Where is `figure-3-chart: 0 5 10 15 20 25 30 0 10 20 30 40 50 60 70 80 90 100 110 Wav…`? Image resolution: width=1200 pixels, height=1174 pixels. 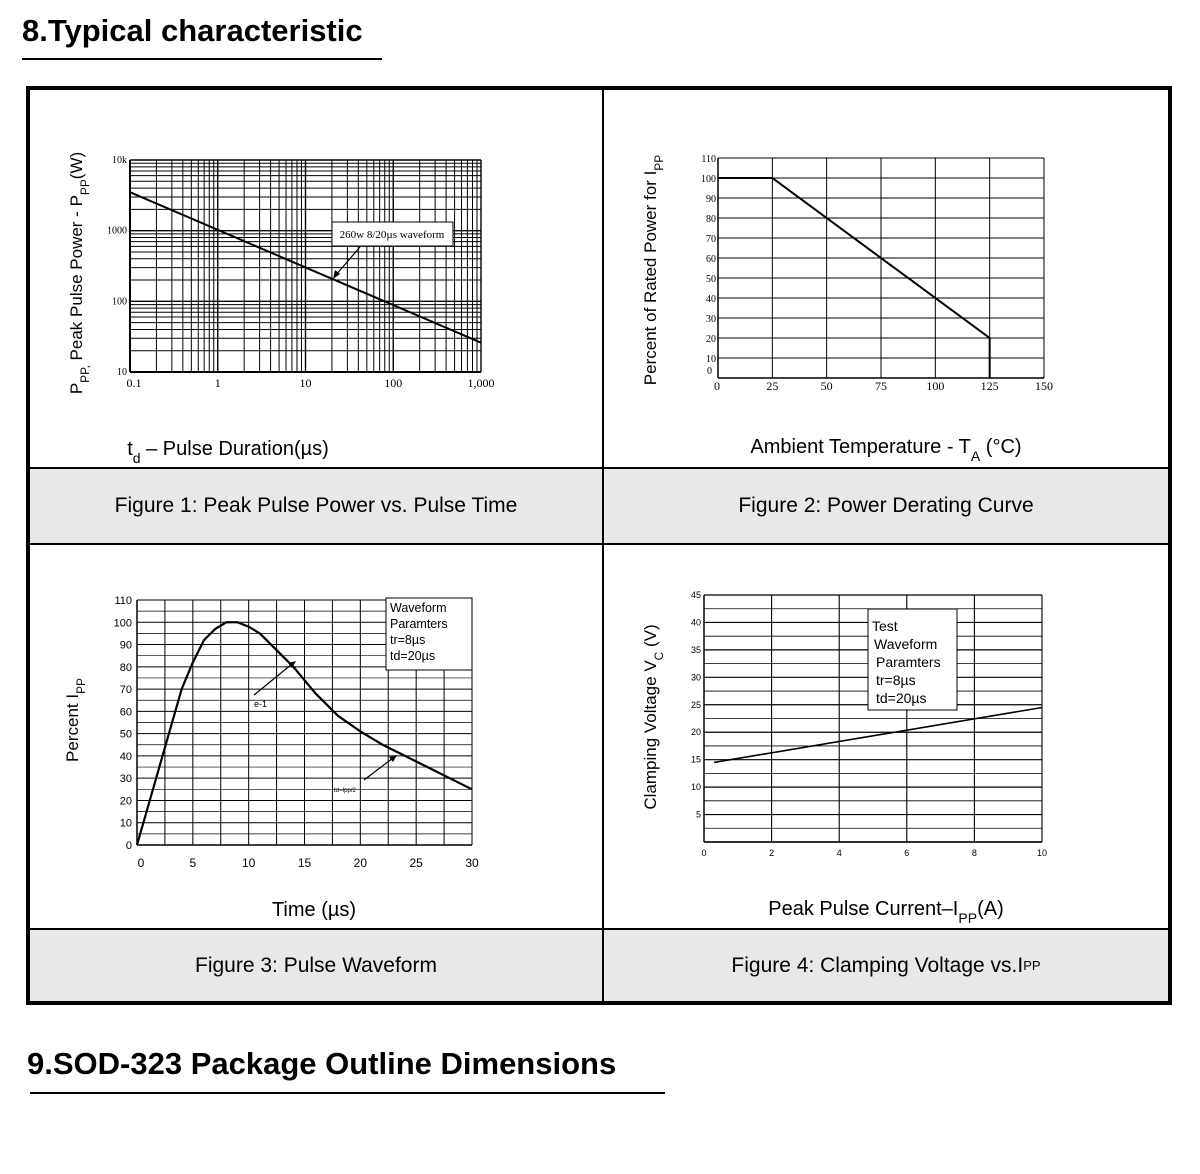 figure-3-chart: 0 5 10 15 20 25 30 0 10 20 30 40 50 60 70 80 90 100 110 Wav… is located at coordinates (271, 758).